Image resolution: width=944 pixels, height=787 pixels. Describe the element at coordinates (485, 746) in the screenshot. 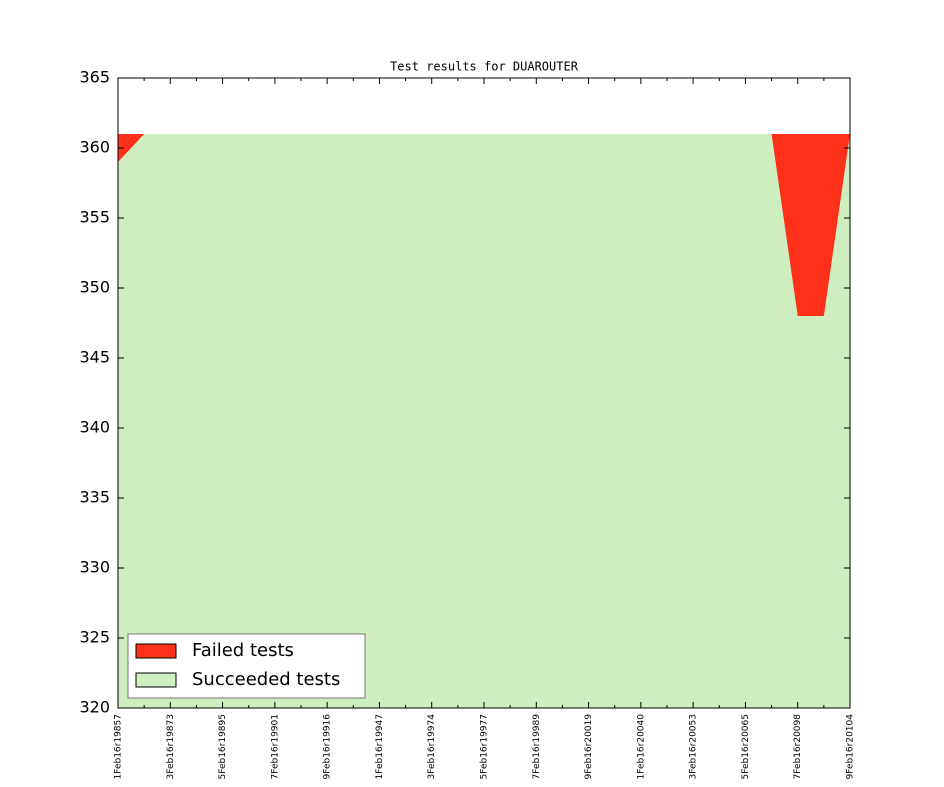

I see `x-tick-label: 5Feb16r19977` at that location.